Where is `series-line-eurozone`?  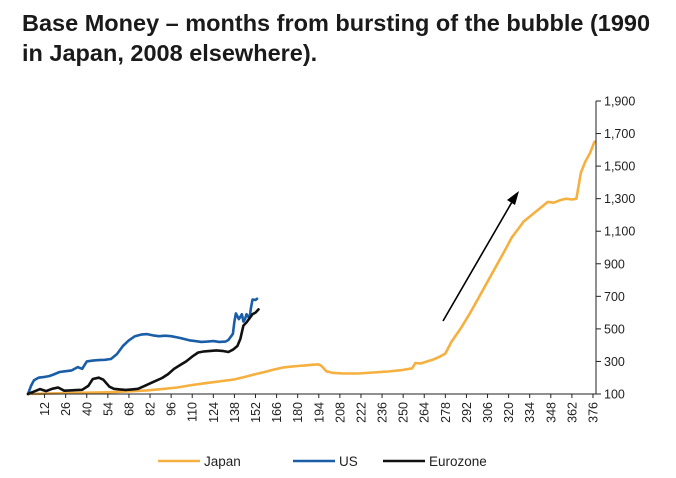 series-line-eurozone is located at coordinates (143, 352).